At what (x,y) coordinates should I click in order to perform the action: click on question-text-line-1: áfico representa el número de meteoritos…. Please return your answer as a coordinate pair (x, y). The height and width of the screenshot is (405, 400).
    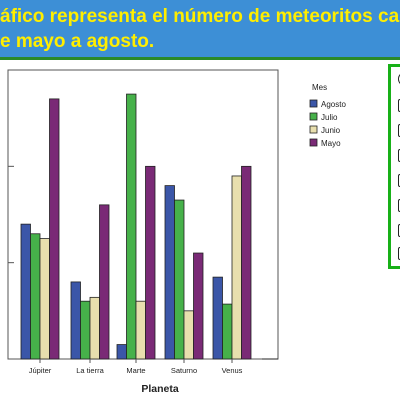
    Looking at the image, I should click on (200, 16).